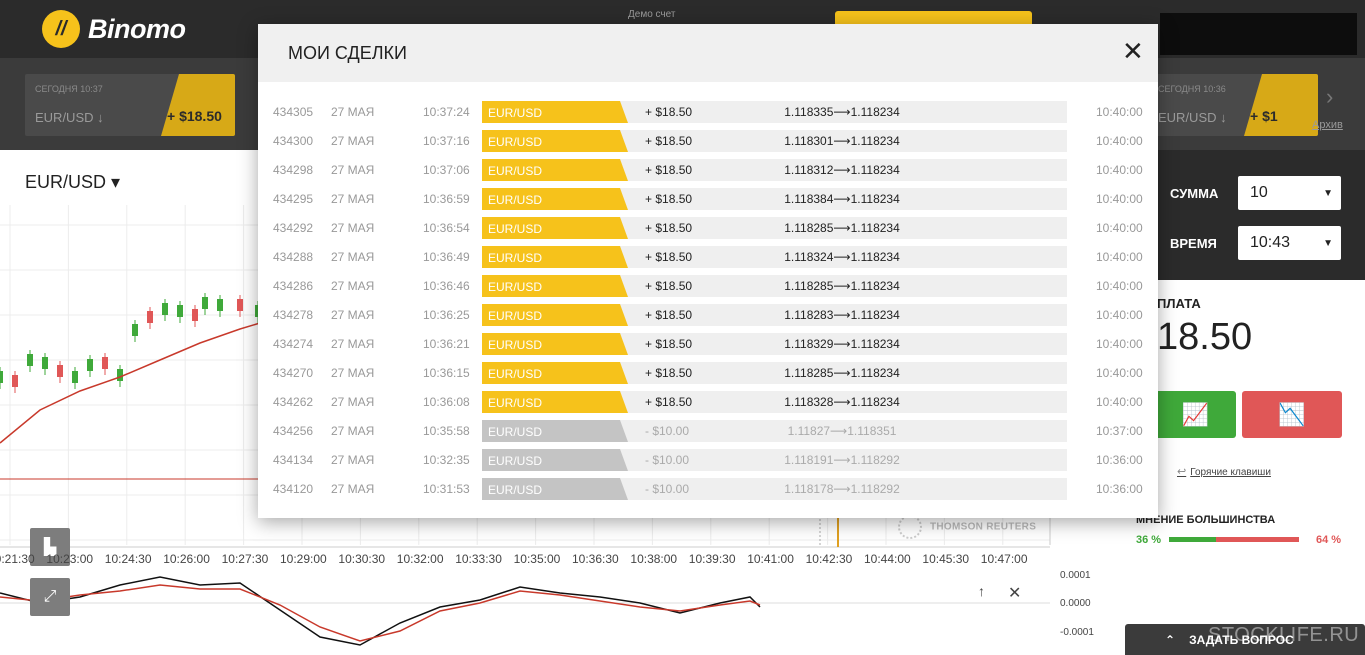  Describe the element at coordinates (667, 460) in the screenshot. I see `deal-result: - $10.00` at that location.